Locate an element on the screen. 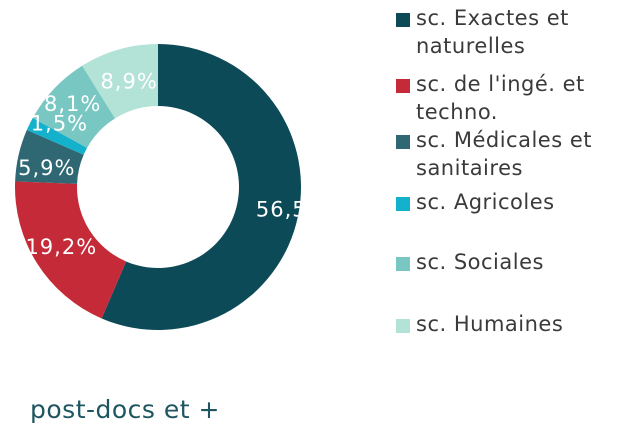 The width and height of the screenshot is (623, 434). legend-item-sc-agricoles: sc. Agricoles is located at coordinates (508, 202).